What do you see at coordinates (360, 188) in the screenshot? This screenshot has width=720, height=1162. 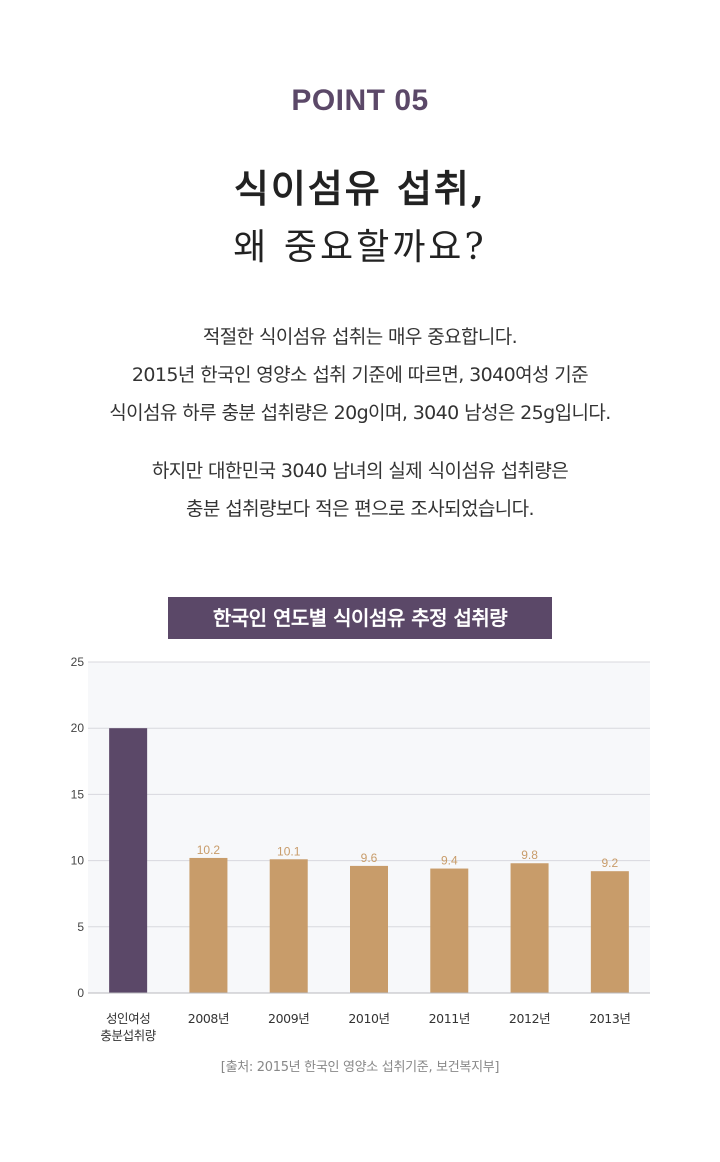 I see `page-title: 식이섬유 섭취,` at bounding box center [360, 188].